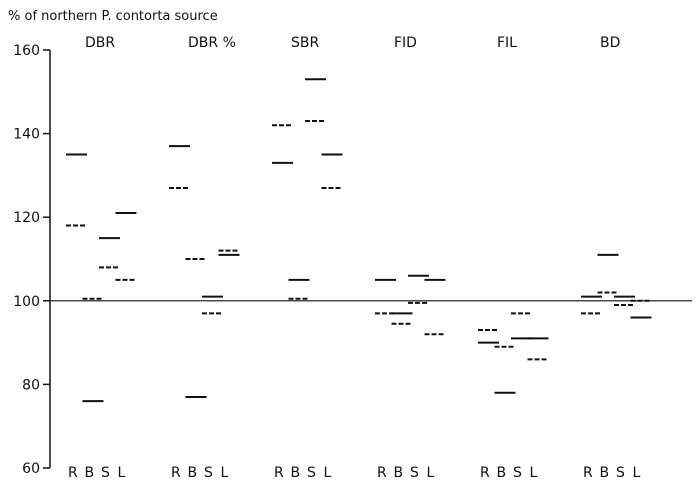 The image size is (700, 485). Describe the element at coordinates (212, 43) in the screenshot. I see `group-title: DBR %` at that location.